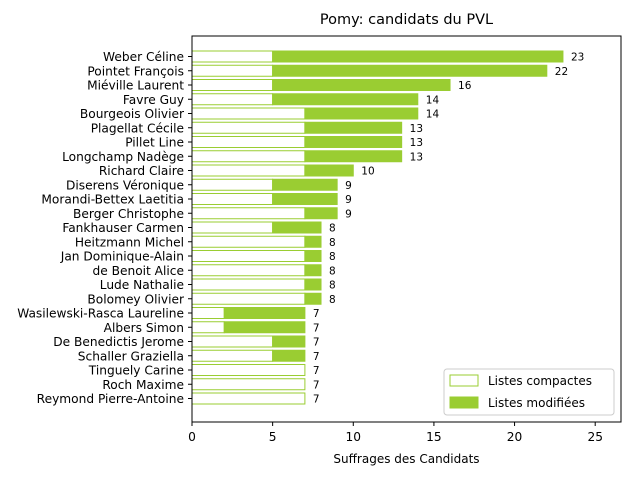  What do you see at coordinates (406, 459) in the screenshot?
I see `x-axis-label: Suffrages des Candidats` at bounding box center [406, 459].